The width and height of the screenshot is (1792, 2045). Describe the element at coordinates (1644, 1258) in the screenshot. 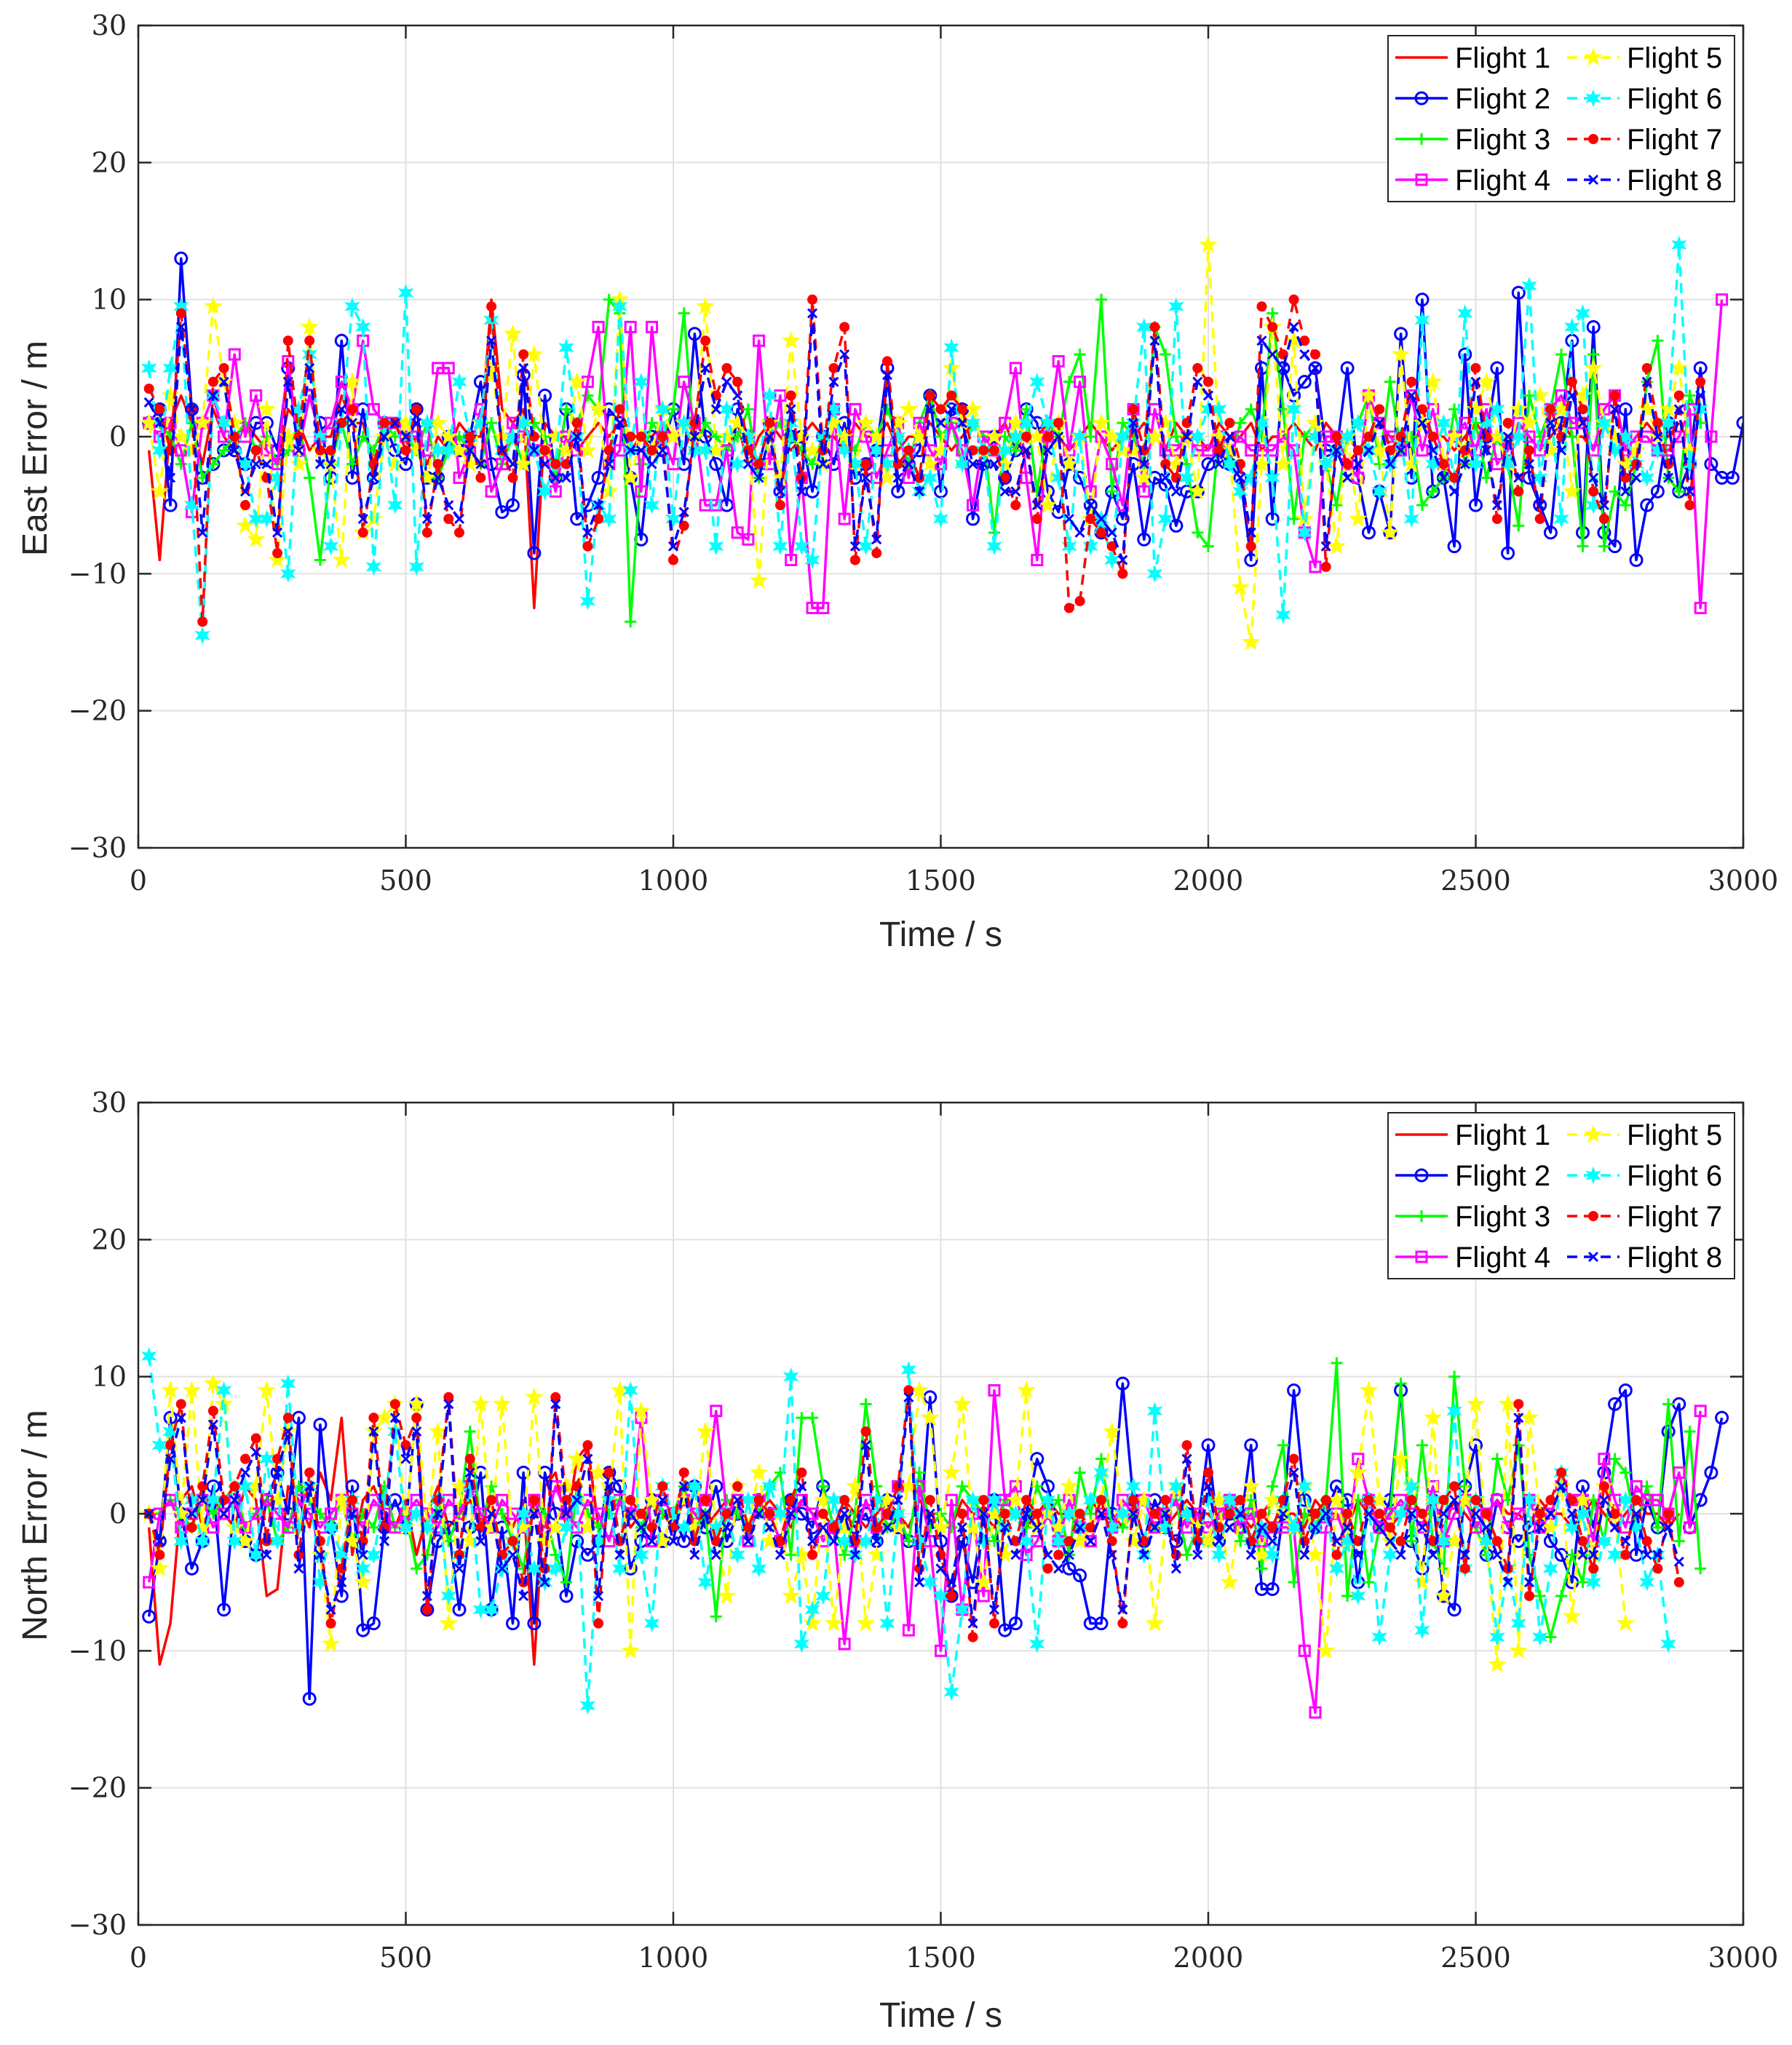

I see `legend-item: Flight 8` at that location.